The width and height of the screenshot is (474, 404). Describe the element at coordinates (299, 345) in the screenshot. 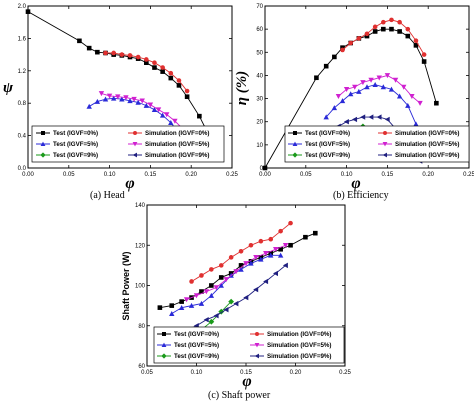

I see `legend-label: Simulation (IGVF=5%)` at that location.